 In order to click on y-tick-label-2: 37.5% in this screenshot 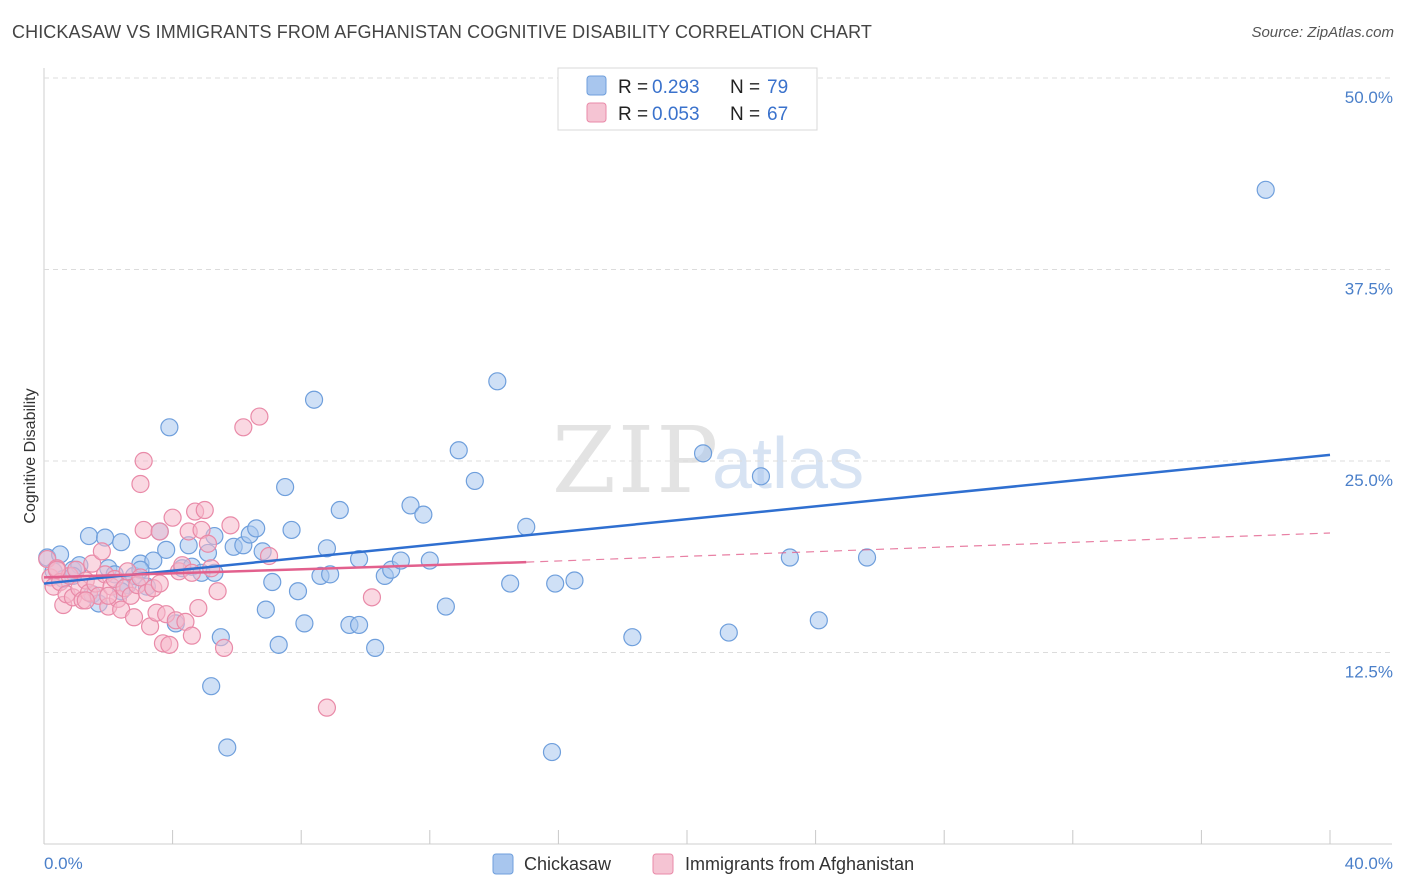, I will do `click(1369, 289)`.